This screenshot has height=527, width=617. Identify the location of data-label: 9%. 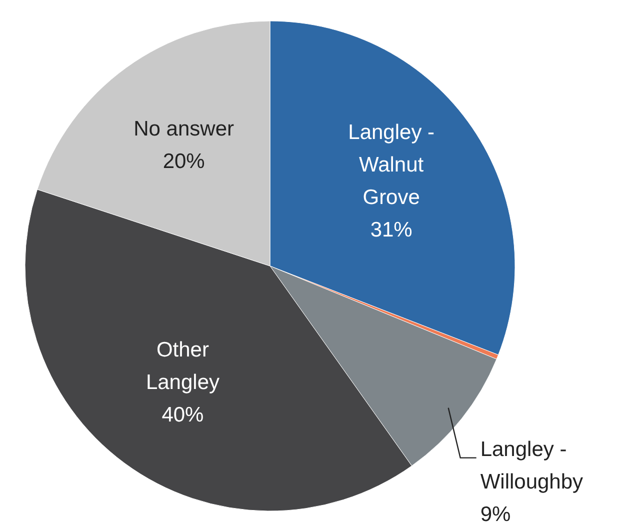
(495, 514).